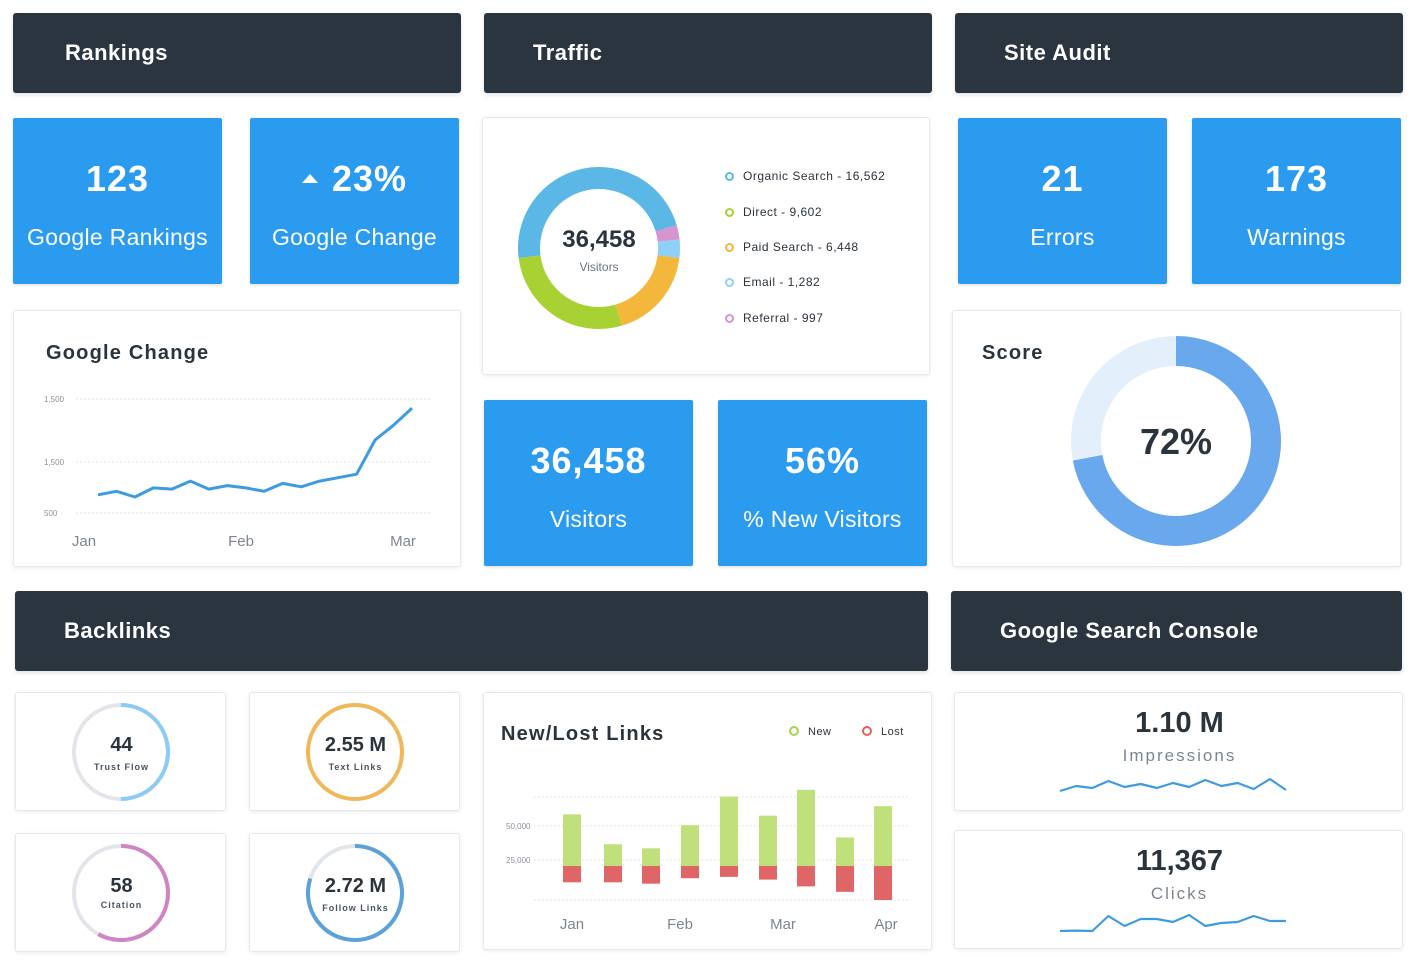 The width and height of the screenshot is (1411, 974). What do you see at coordinates (354, 201) in the screenshot?
I see `google-change-tile: 23% Google Change` at bounding box center [354, 201].